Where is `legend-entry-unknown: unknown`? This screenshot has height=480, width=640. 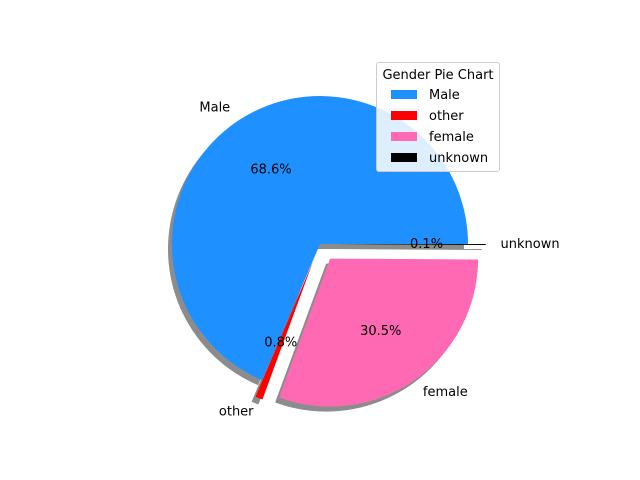 legend-entry-unknown: unknown is located at coordinates (438, 158).